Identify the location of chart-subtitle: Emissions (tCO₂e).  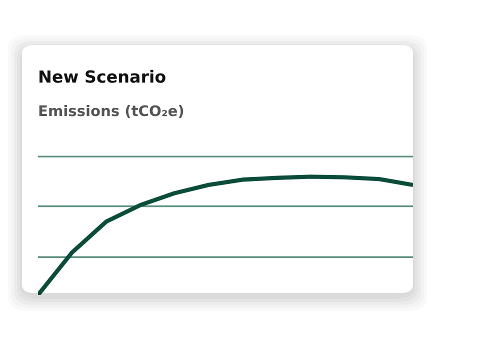
(111, 111).